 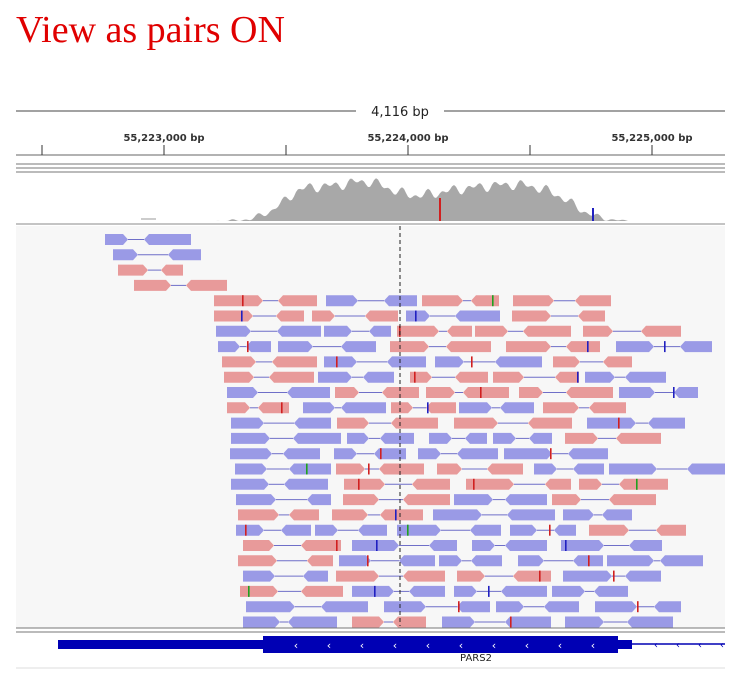 What do you see at coordinates (440, 209) in the screenshot?
I see `coverage-mismatch-red` at bounding box center [440, 209].